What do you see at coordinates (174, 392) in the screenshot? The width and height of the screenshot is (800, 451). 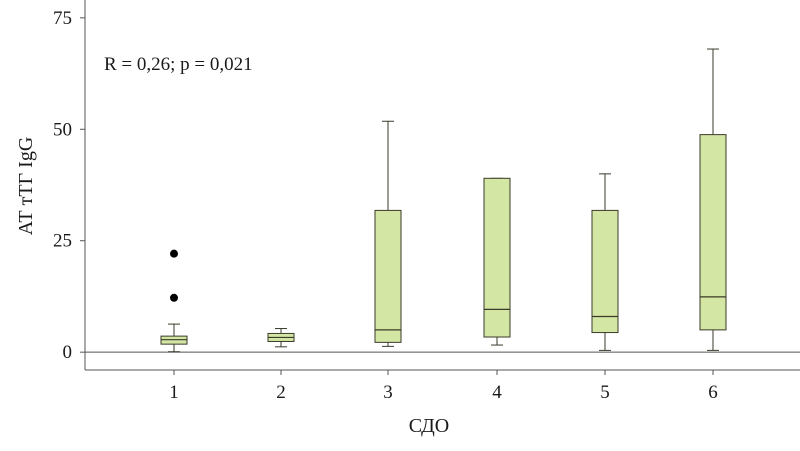 I see `x-tick-label: 1` at bounding box center [174, 392].